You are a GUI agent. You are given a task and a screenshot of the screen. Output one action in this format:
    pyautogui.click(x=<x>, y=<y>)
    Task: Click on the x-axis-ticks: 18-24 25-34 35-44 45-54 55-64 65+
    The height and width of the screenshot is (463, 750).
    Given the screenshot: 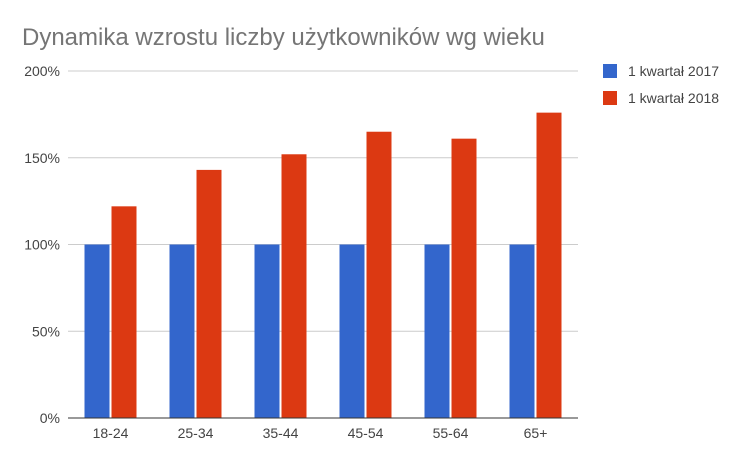 What is the action you would take?
    pyautogui.click(x=320, y=433)
    